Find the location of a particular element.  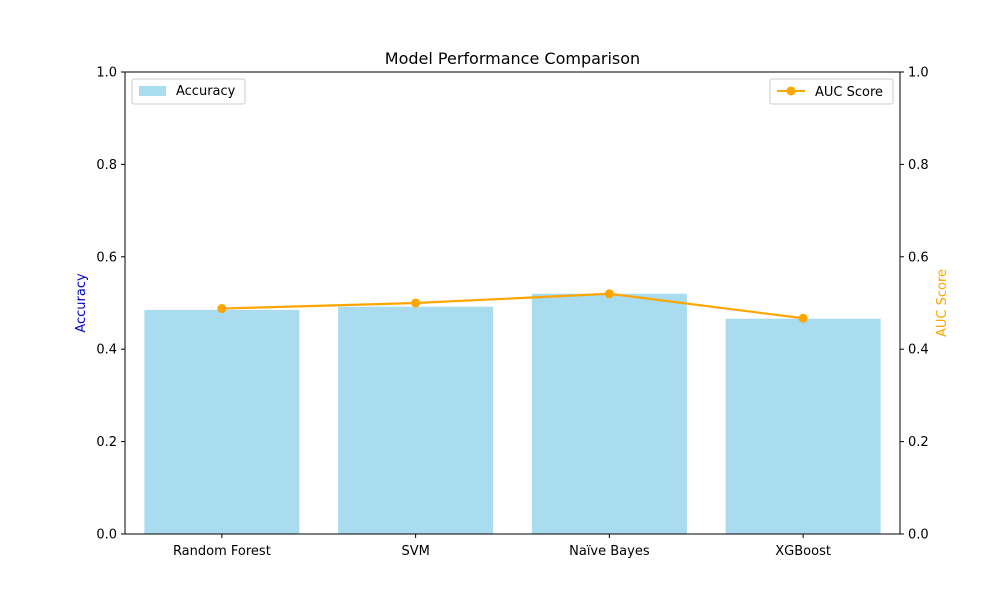

x-axis: Random Forest SVM Naïve Bayes XGBoost is located at coordinates (502, 546).